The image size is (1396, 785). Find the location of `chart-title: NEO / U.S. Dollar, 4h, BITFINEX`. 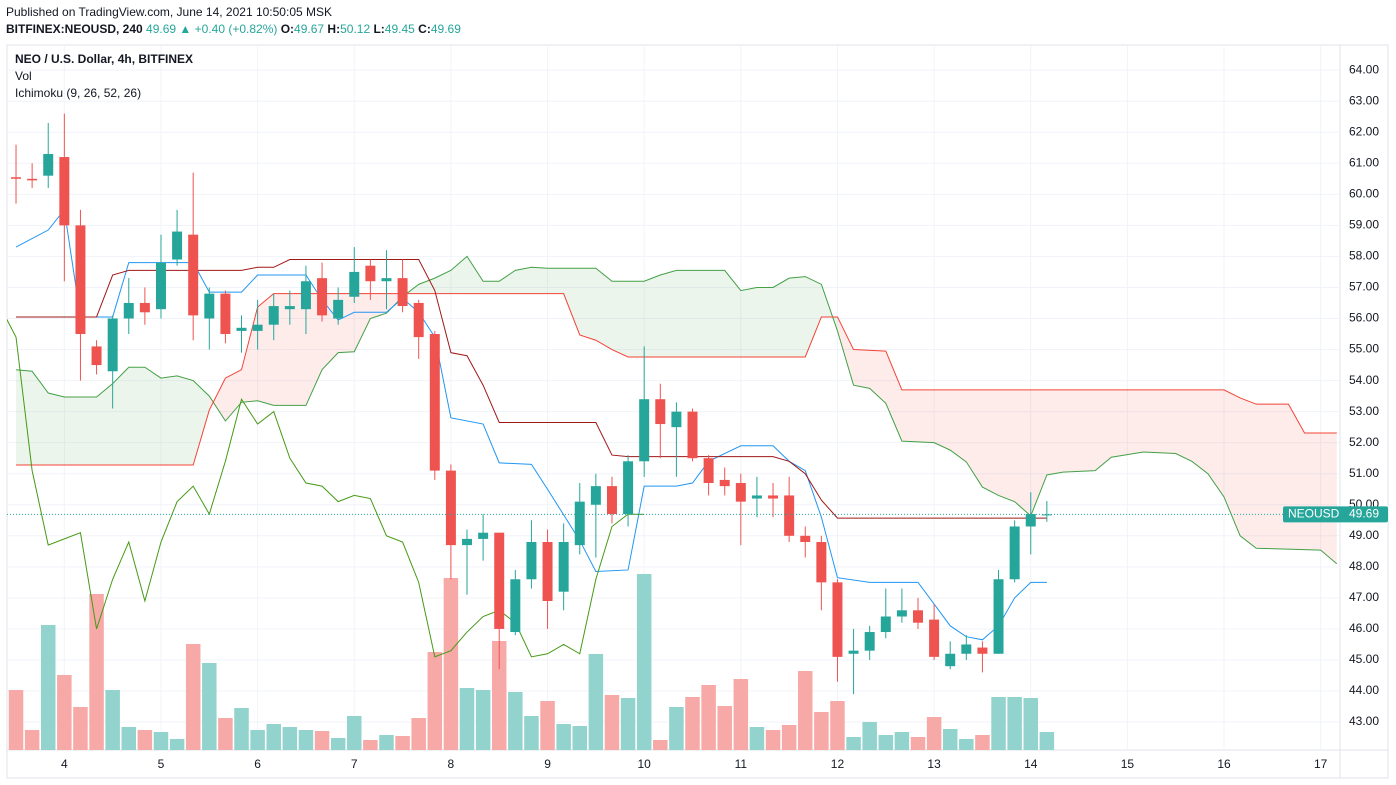

chart-title: NEO / U.S. Dollar, 4h, BITFINEX is located at coordinates (104, 59).